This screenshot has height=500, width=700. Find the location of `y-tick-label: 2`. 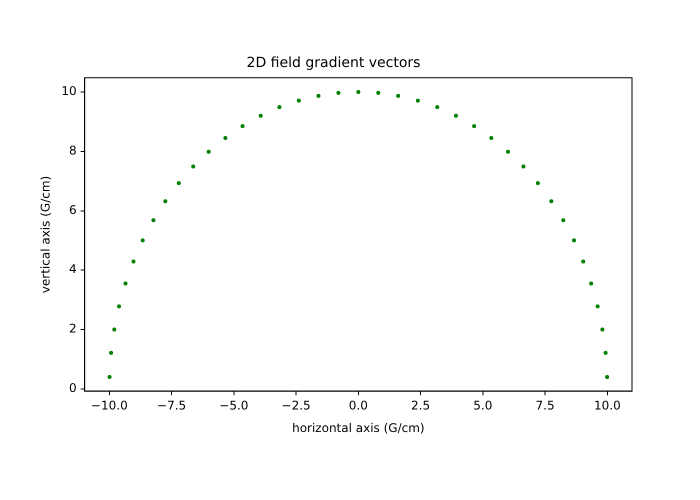

y-tick-label: 2 is located at coordinates (73, 329).